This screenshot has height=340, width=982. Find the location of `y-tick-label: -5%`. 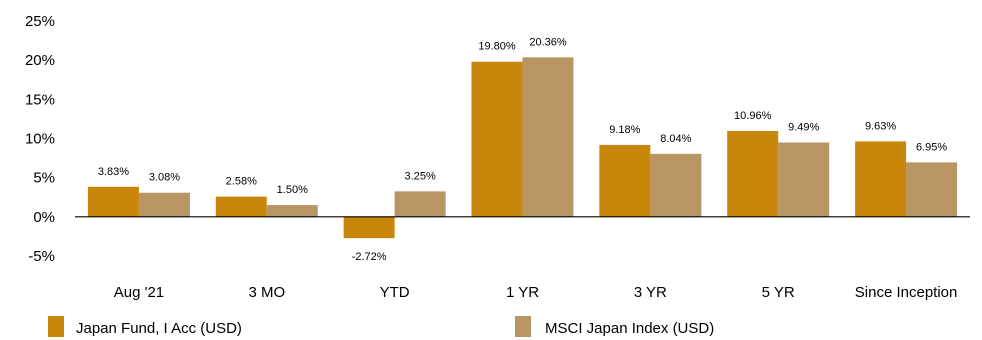

y-tick-label: -5% is located at coordinates (41, 256).